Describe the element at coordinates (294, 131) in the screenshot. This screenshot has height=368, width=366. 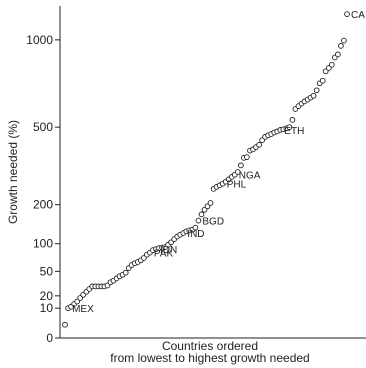
I see `point-label-eth: ETH` at that location.